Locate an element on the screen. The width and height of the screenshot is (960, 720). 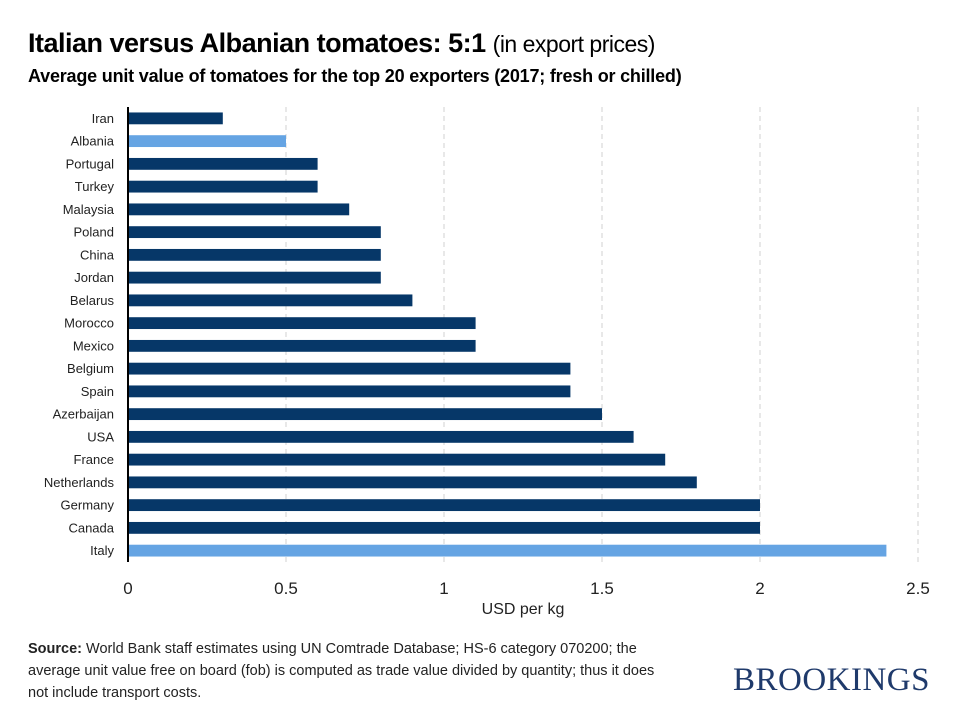
x-axis-title: USD per kg is located at coordinates (523, 609).